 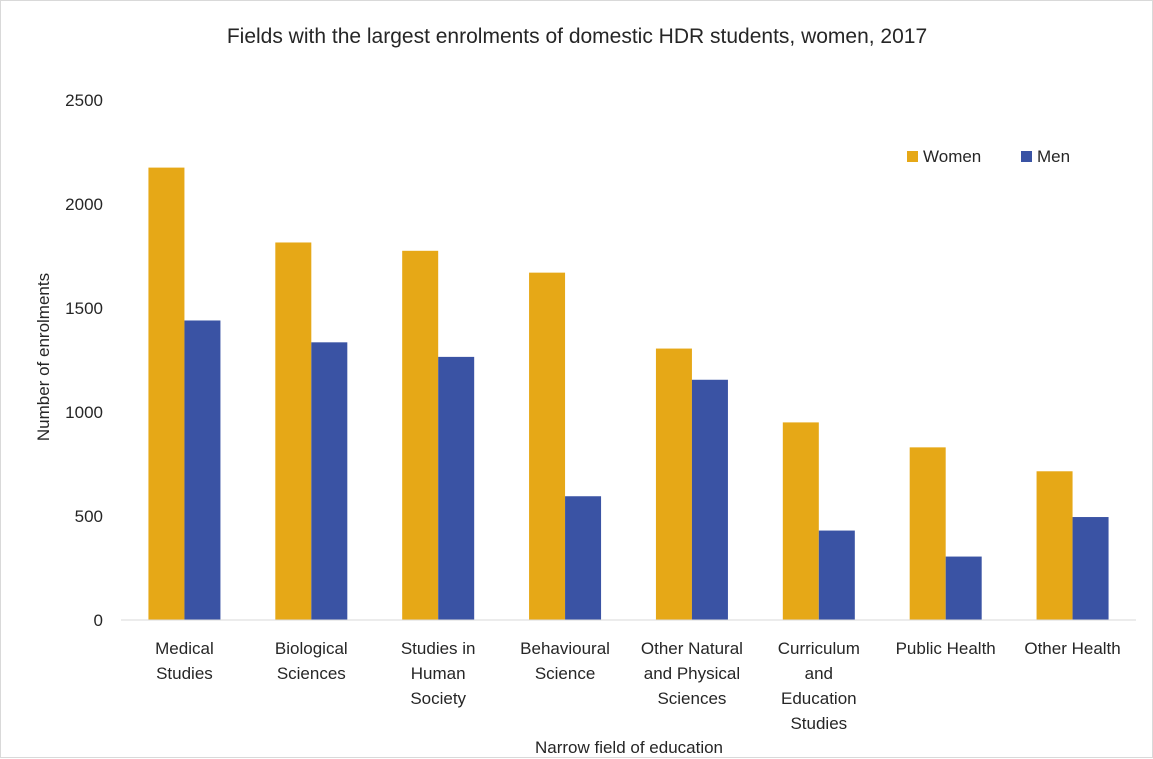 What do you see at coordinates (184, 661) in the screenshot?
I see `category-label: Medical Studies` at bounding box center [184, 661].